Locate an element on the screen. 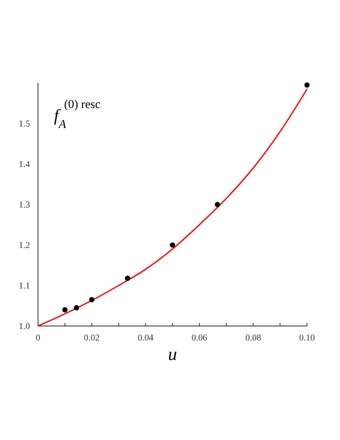 This screenshot has height=440, width=340. y-tick-label: 1.3 is located at coordinates (24, 204).